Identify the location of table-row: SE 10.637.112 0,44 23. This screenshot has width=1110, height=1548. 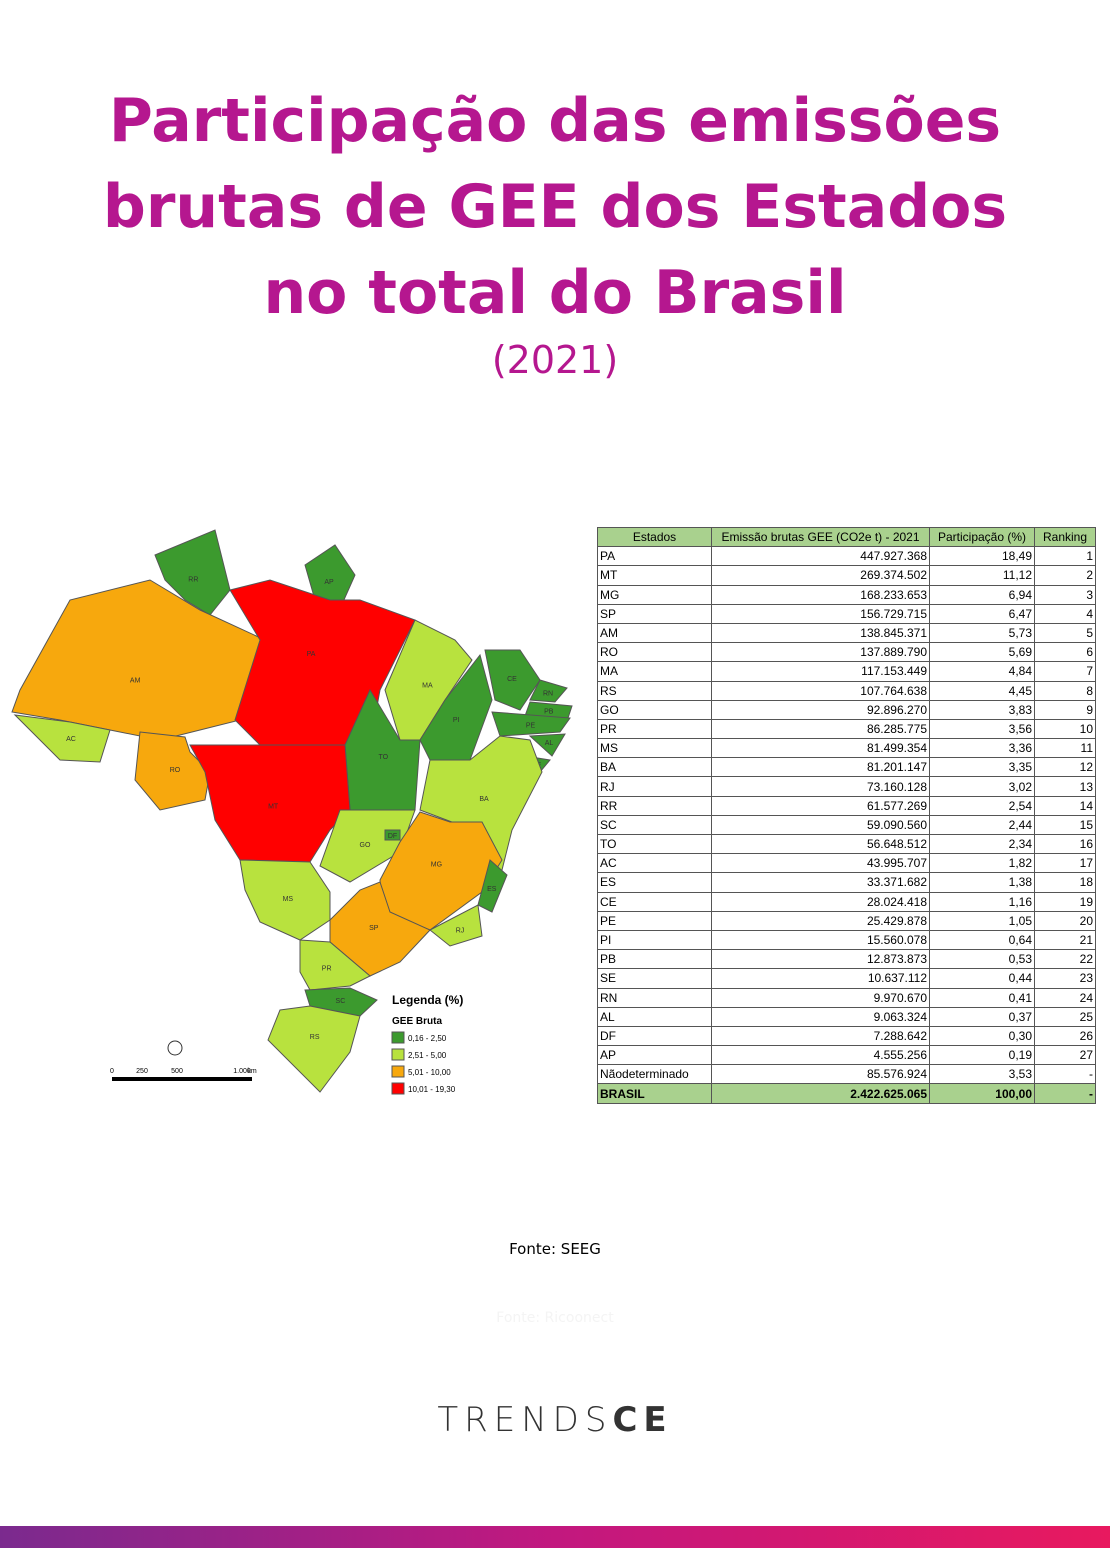
(846, 978).